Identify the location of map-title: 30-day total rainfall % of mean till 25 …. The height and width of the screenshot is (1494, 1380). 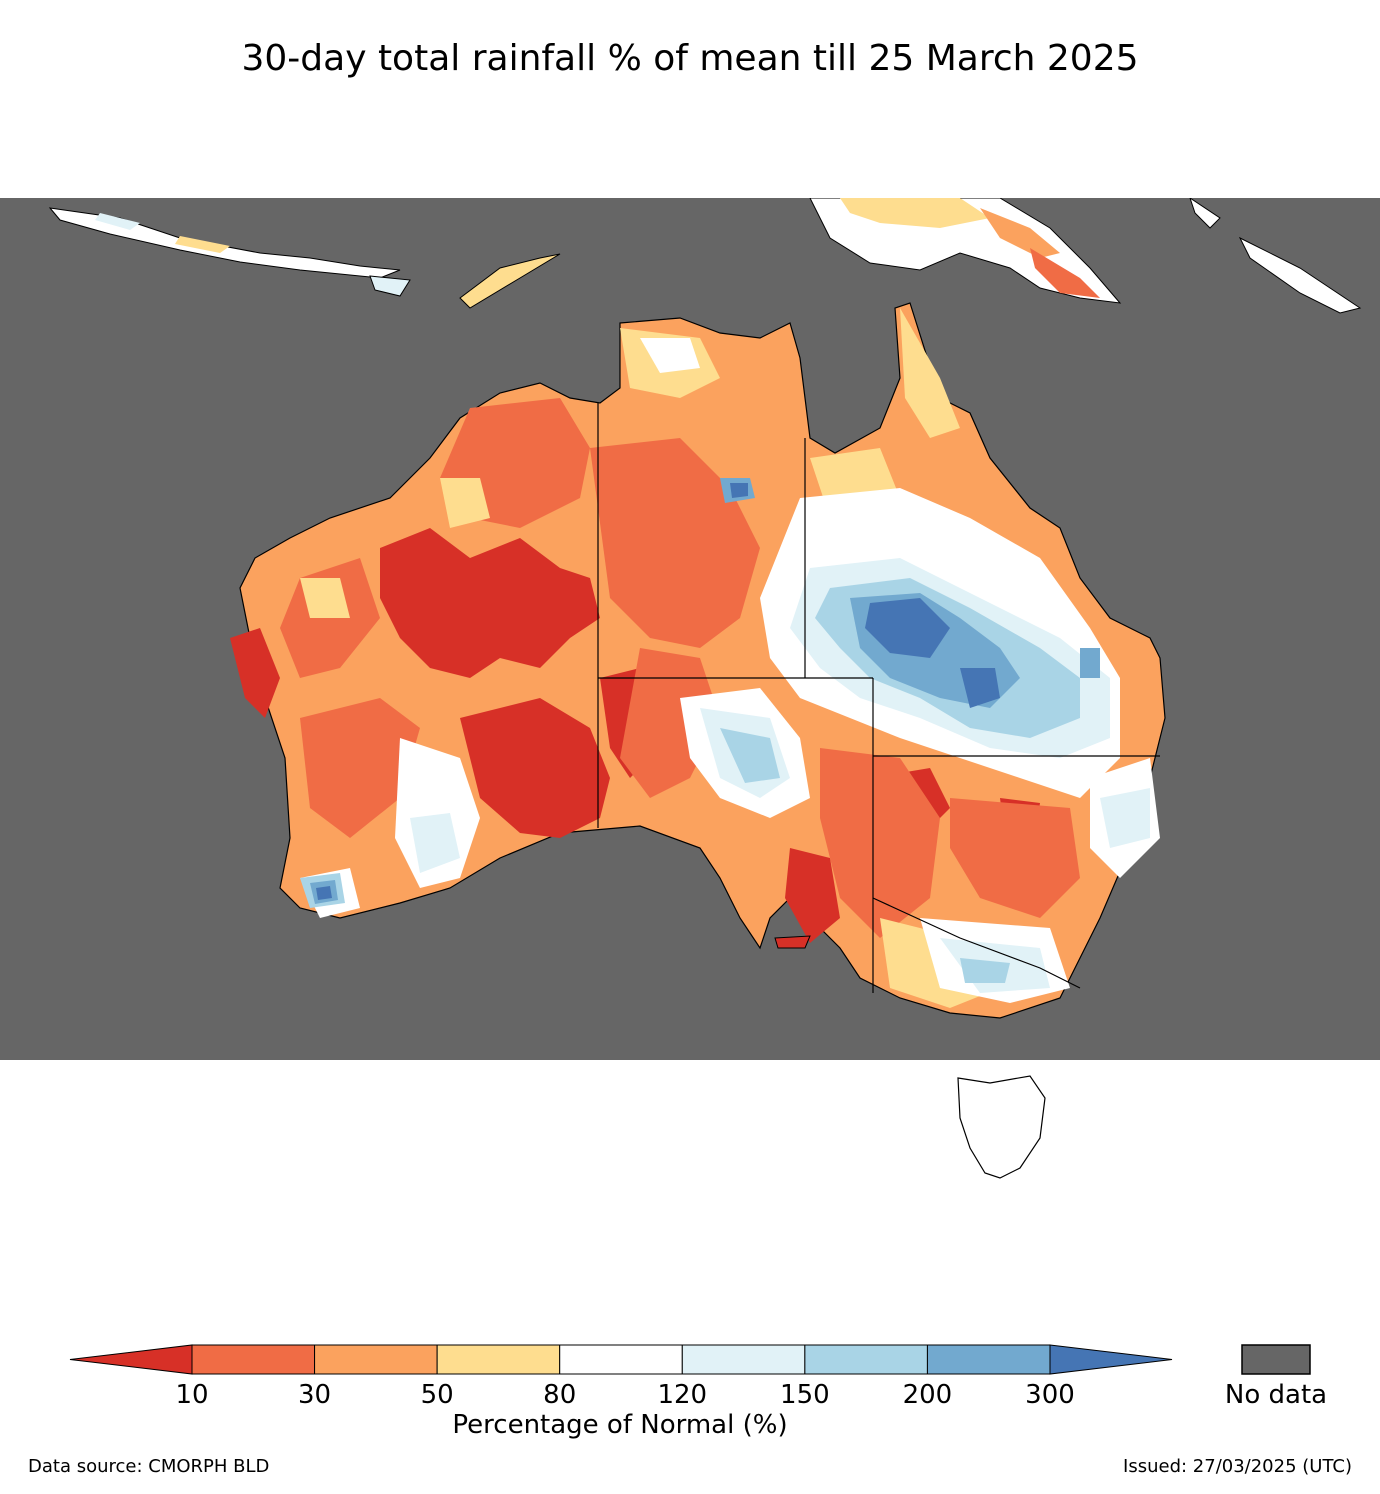
(690, 58).